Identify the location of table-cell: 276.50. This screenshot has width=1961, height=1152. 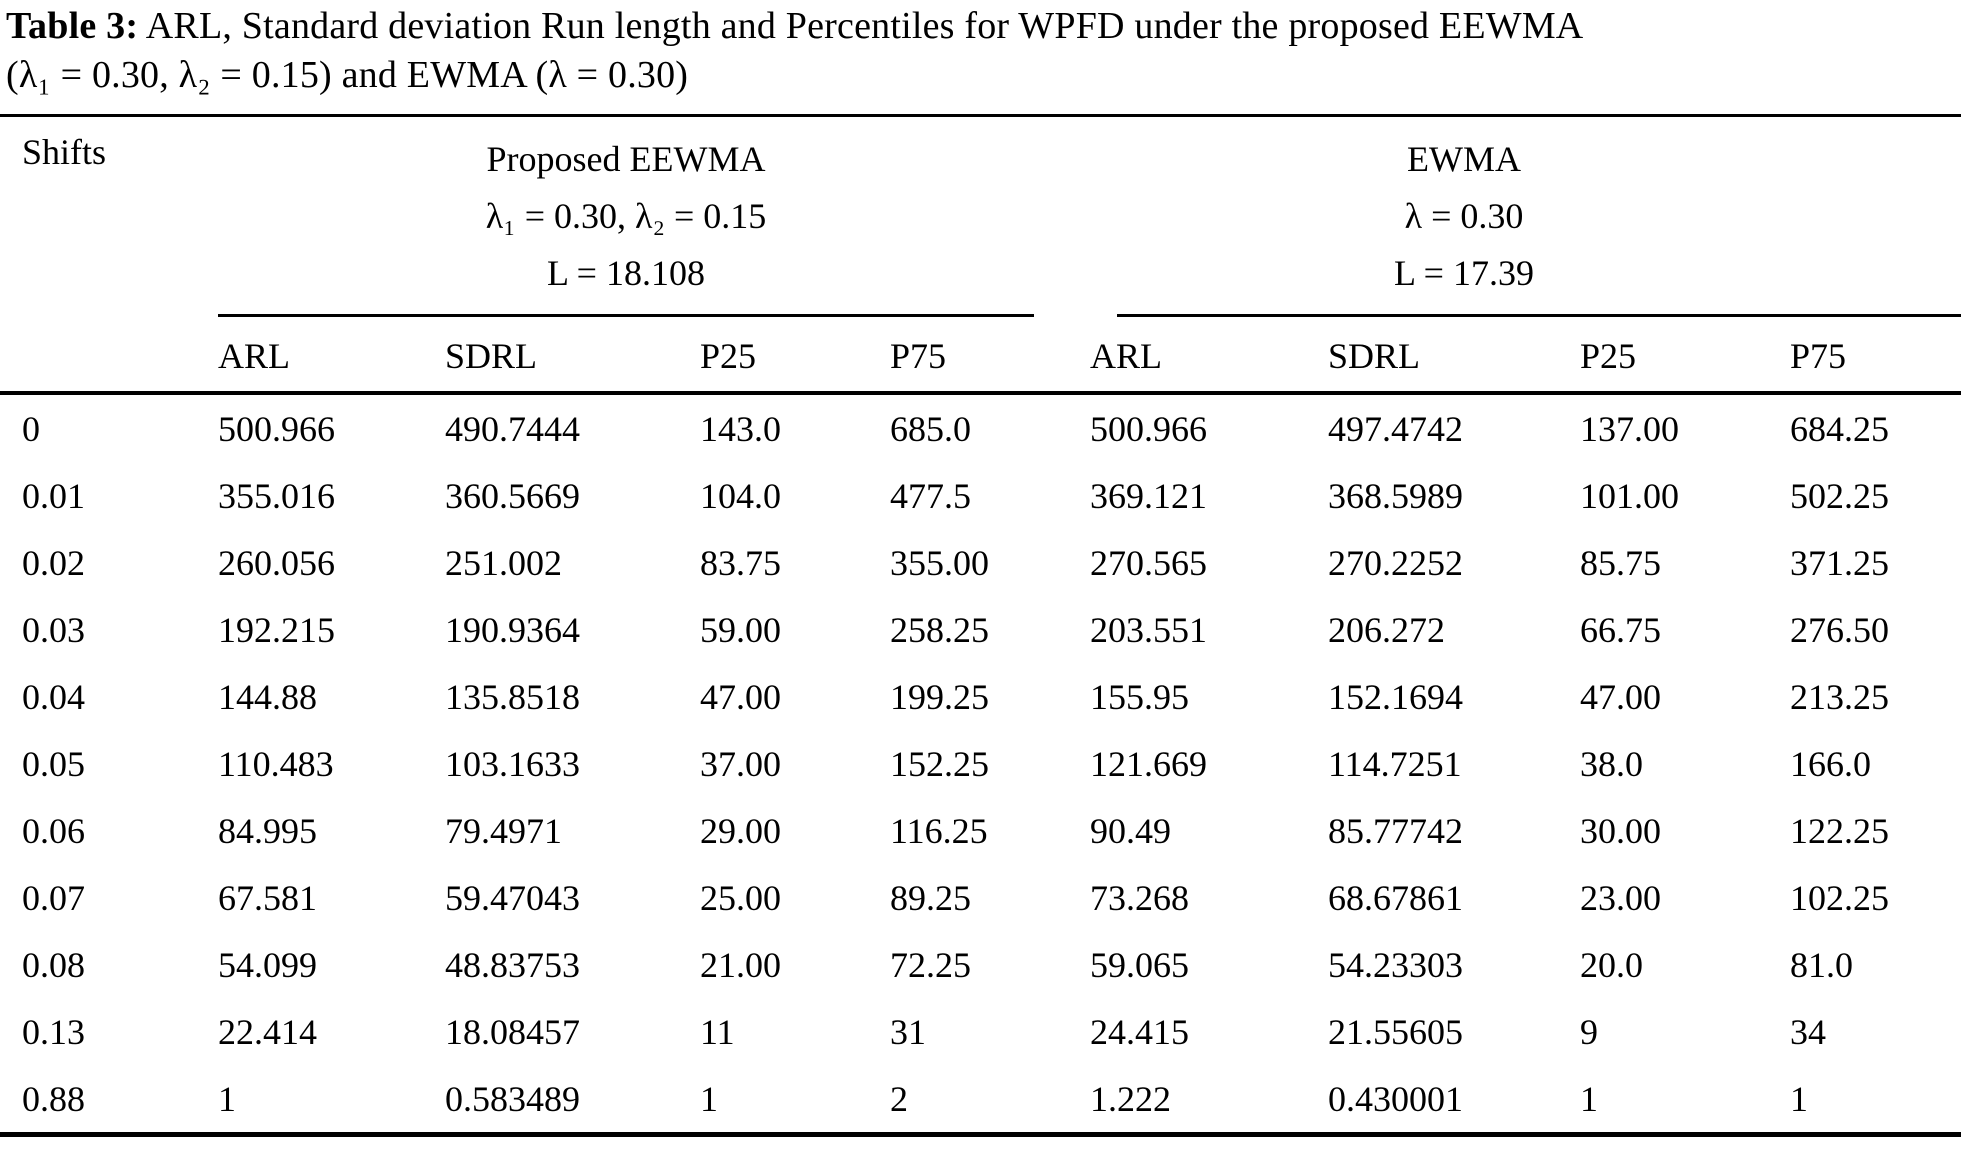
(1839, 629).